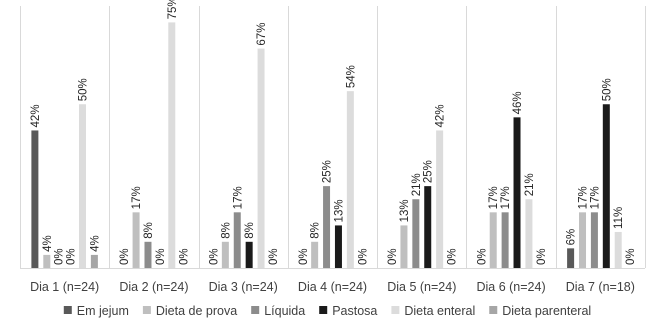  Describe the element at coordinates (600, 287) in the screenshot. I see `category-label: Dia 7 (n=18)` at that location.